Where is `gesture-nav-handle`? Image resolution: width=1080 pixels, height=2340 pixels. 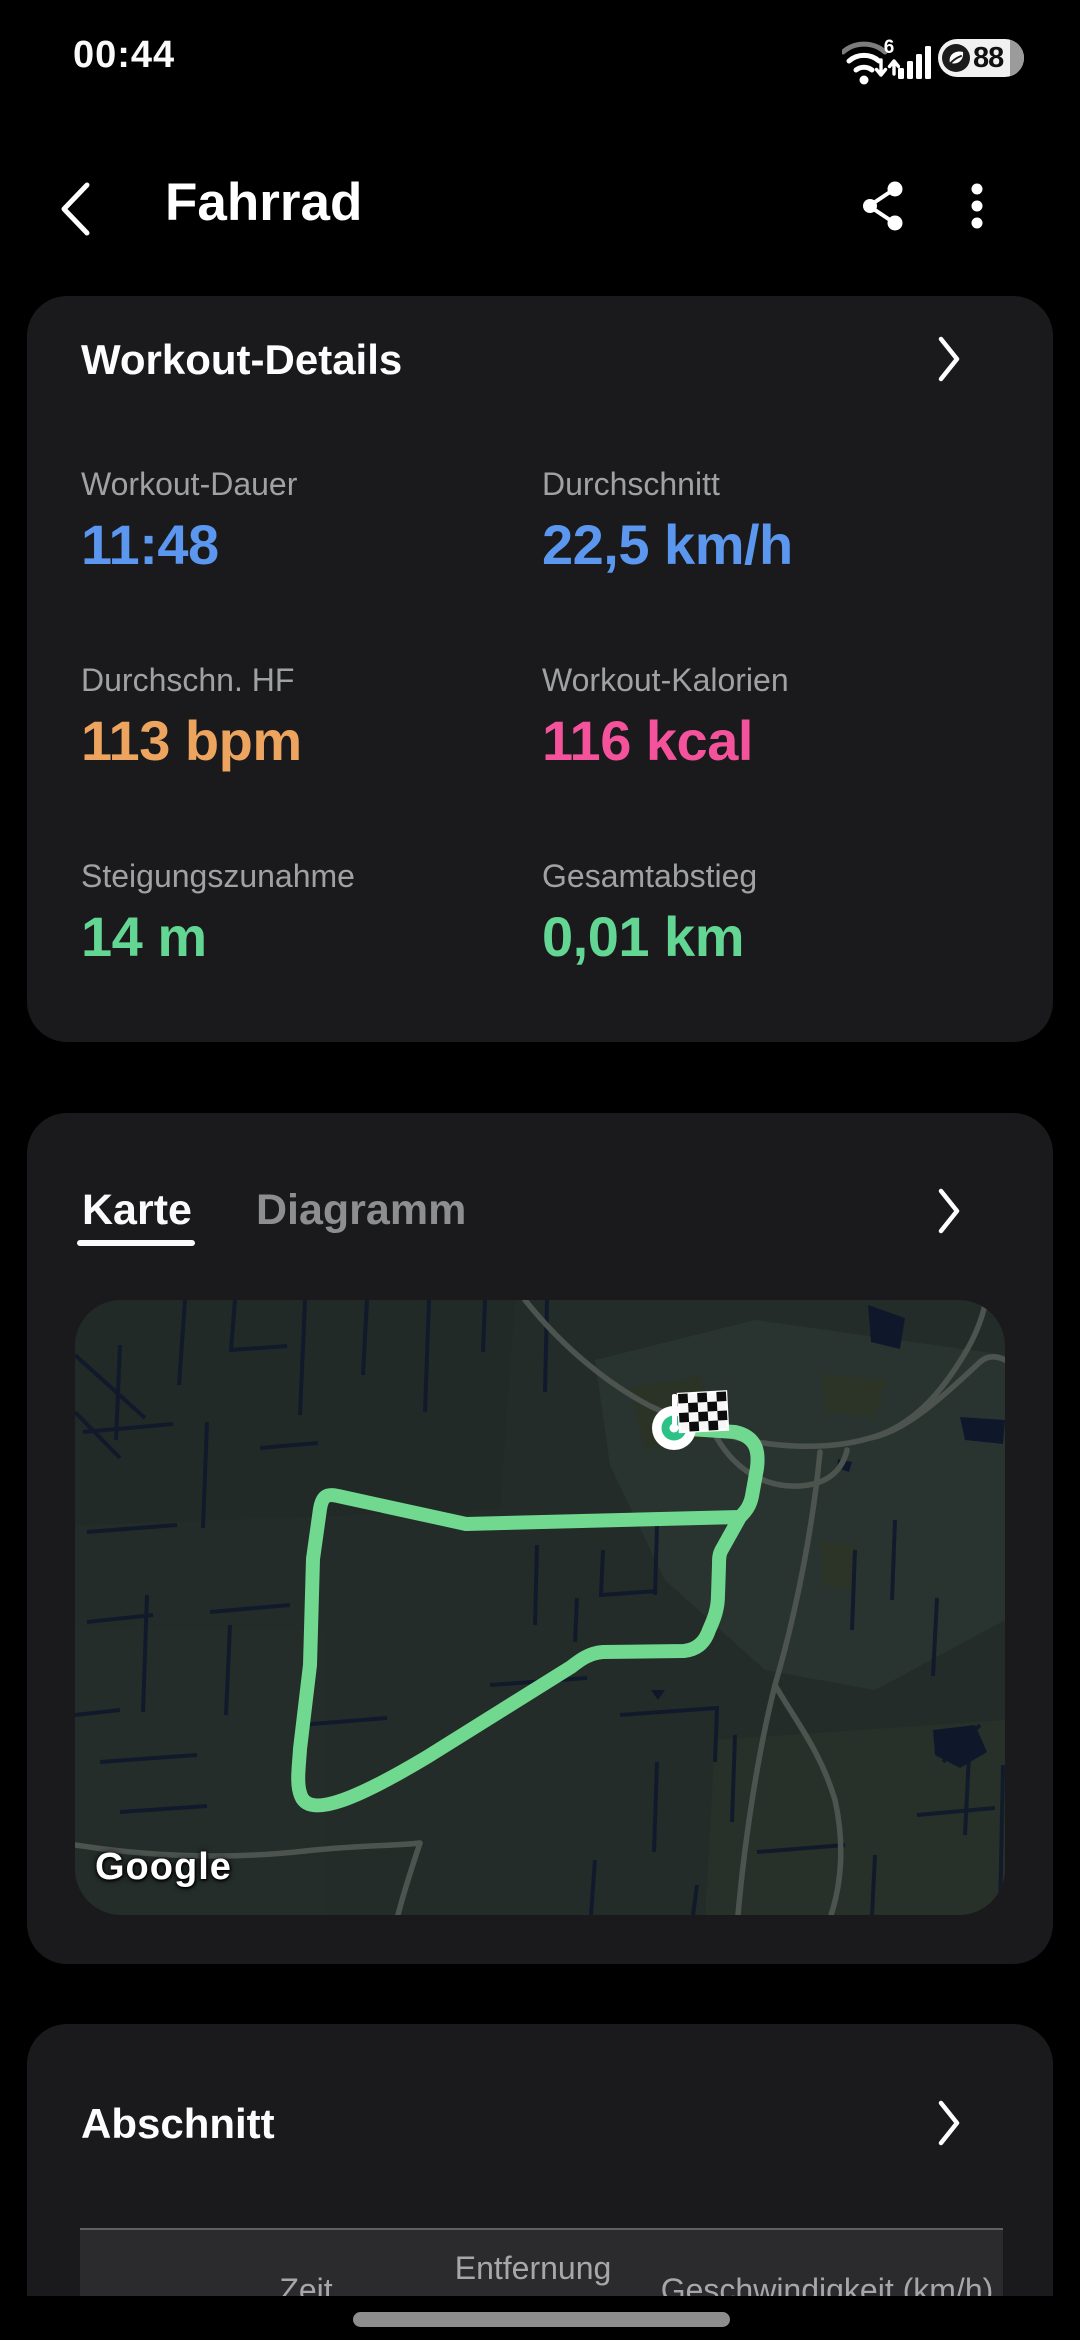 gesture-nav-handle is located at coordinates (541, 2319).